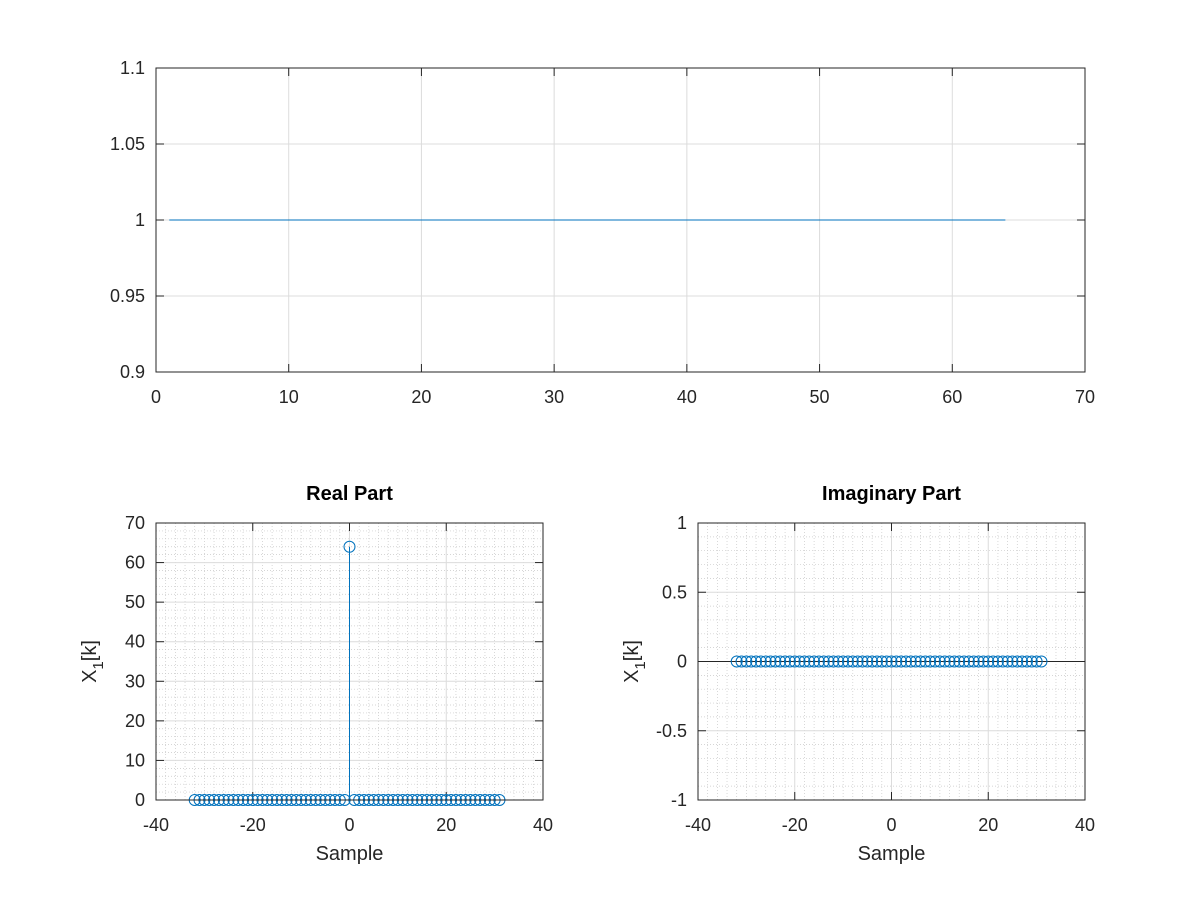 This screenshot has height=905, width=1200. I want to click on plot-title: Real Part, so click(349, 494).